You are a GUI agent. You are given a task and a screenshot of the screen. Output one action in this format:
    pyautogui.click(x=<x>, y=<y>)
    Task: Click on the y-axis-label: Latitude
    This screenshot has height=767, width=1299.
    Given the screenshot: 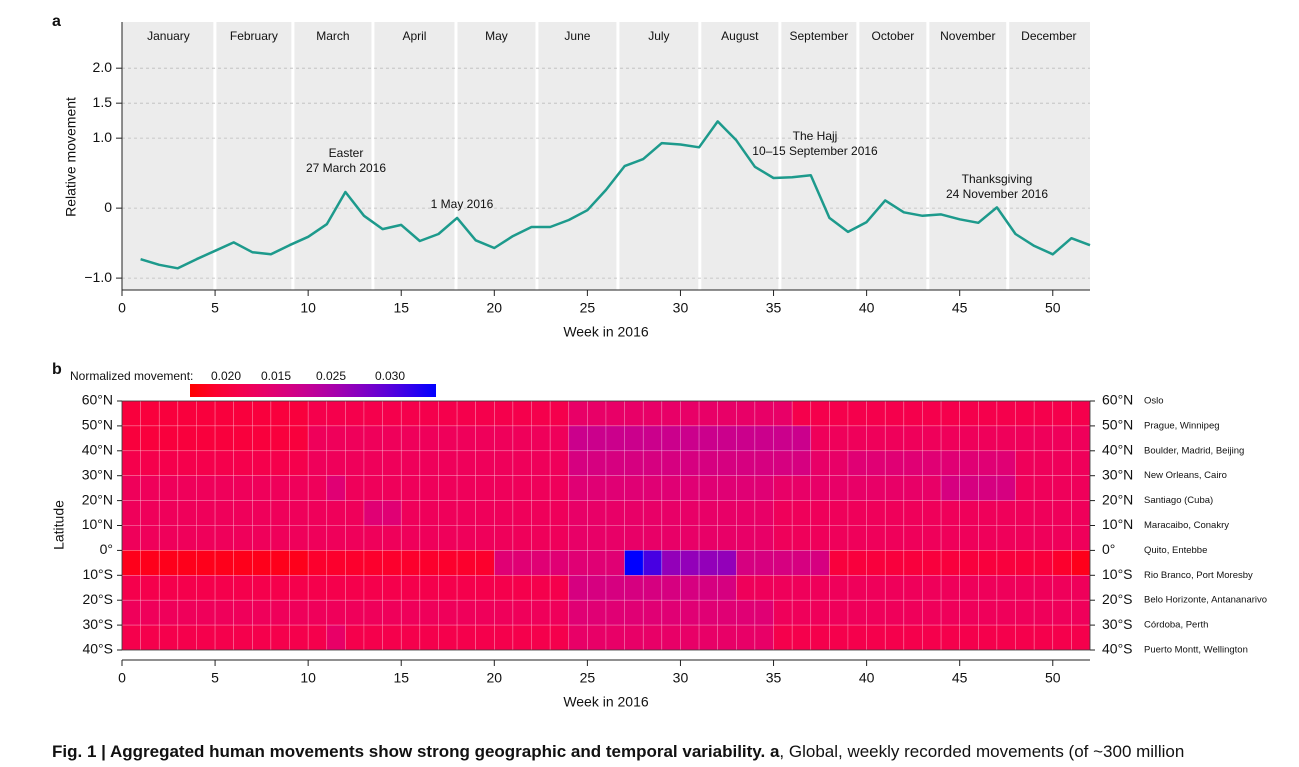 What is the action you would take?
    pyautogui.click(x=59, y=525)
    